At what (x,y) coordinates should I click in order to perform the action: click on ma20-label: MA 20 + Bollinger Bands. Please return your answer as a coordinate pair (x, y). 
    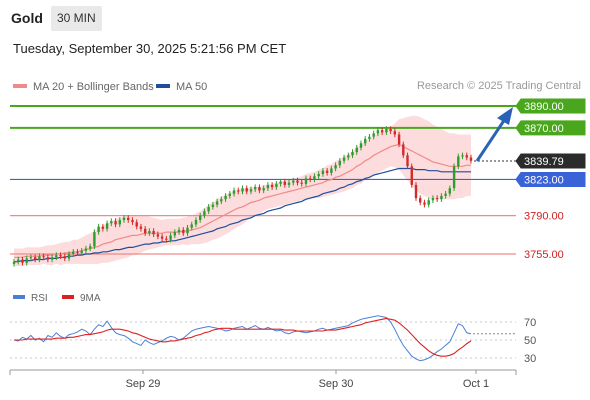
    Looking at the image, I should click on (93, 87).